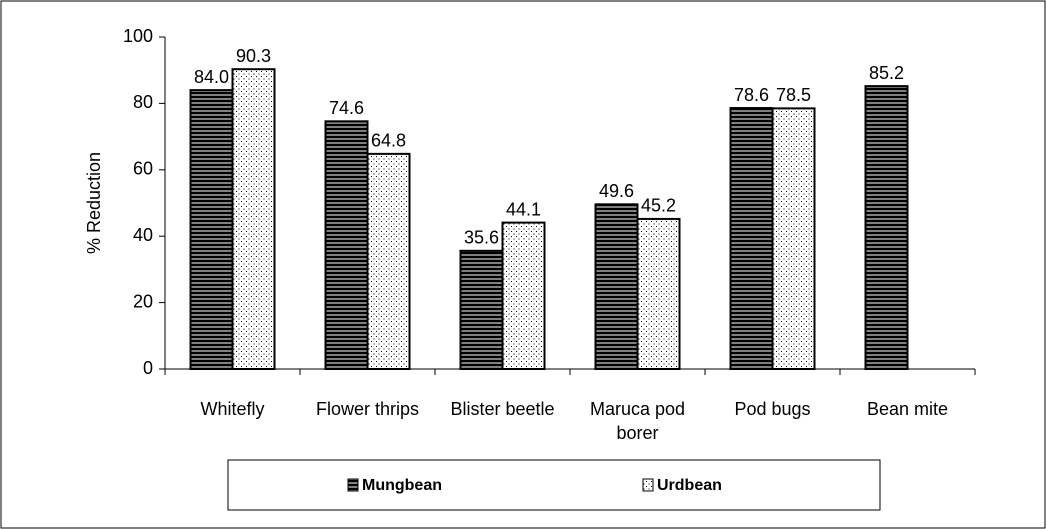  What do you see at coordinates (232, 409) in the screenshot?
I see `x-tick-label: Whitefly` at bounding box center [232, 409].